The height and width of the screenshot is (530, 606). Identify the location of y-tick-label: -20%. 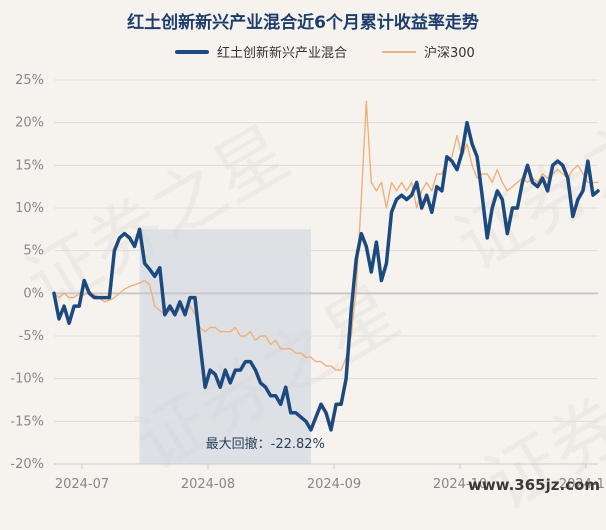
(27, 464).